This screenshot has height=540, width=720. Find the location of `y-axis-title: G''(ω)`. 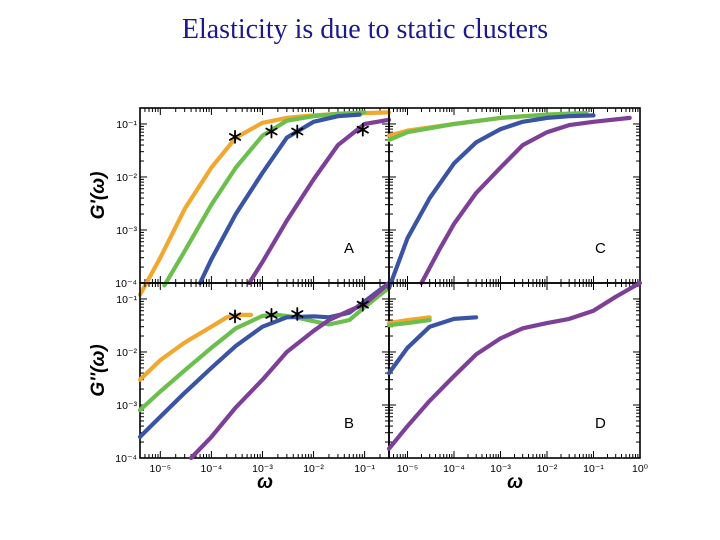

y-axis-title: G''(ω) is located at coordinates (98, 370).